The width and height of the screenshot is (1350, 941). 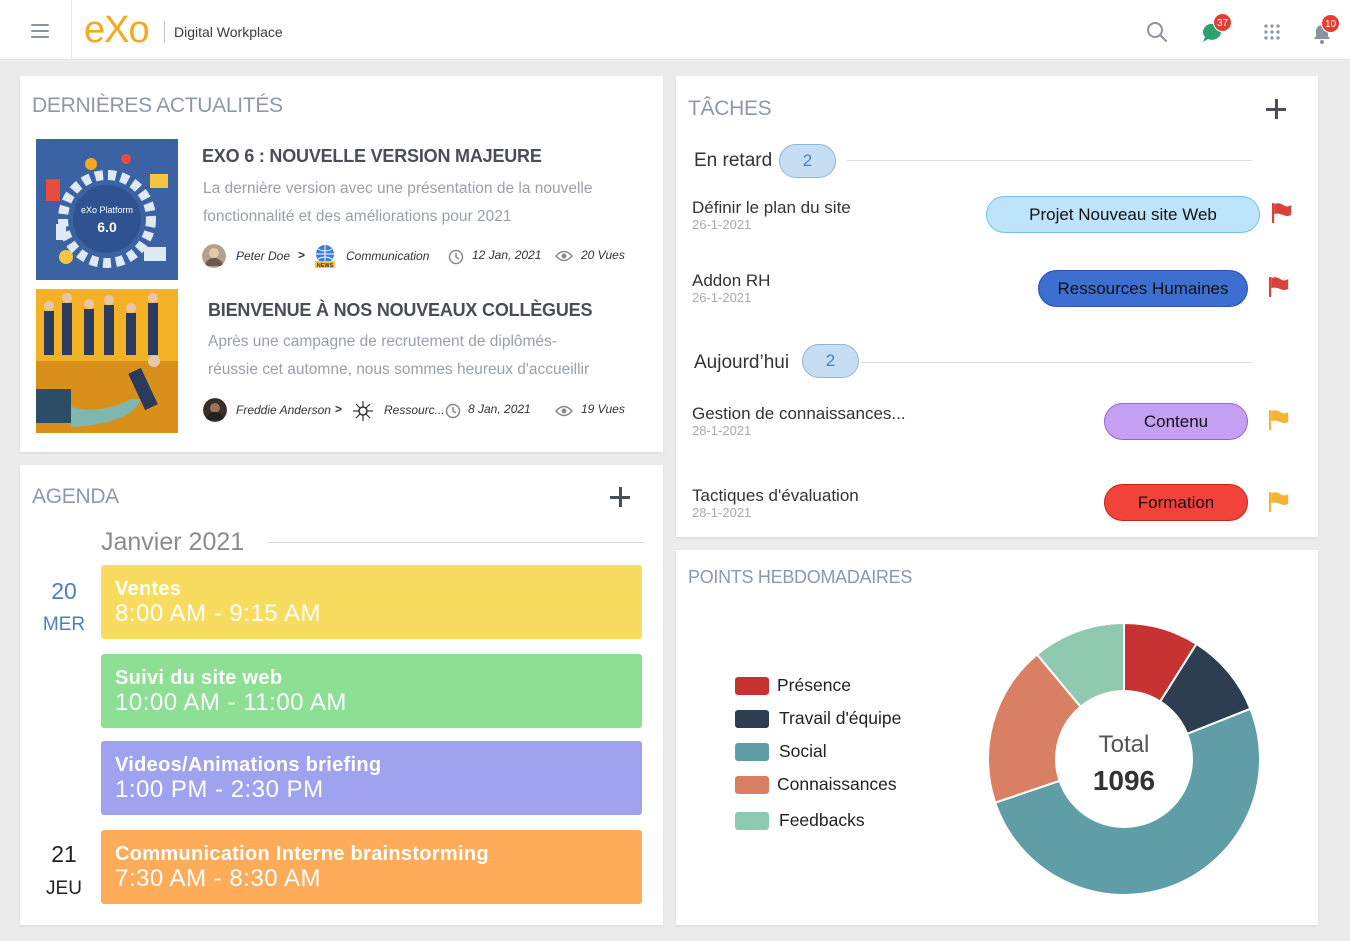 What do you see at coordinates (603, 409) in the screenshot?
I see `news-views: 19 Vues` at bounding box center [603, 409].